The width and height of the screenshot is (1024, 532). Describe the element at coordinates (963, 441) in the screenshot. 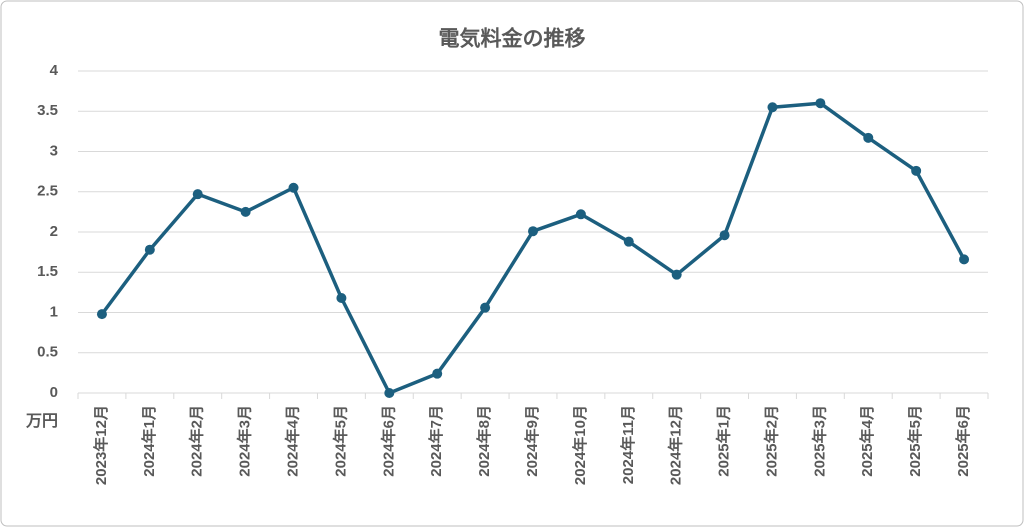

I see `x-tick-label: 2025年6月` at that location.